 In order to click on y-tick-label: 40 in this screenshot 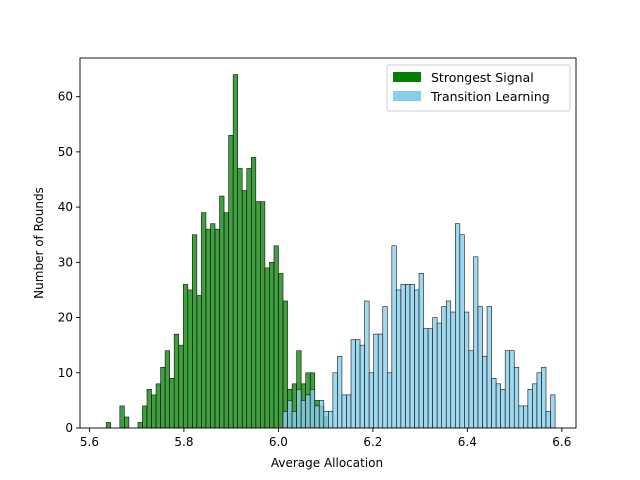, I will do `click(65, 207)`.